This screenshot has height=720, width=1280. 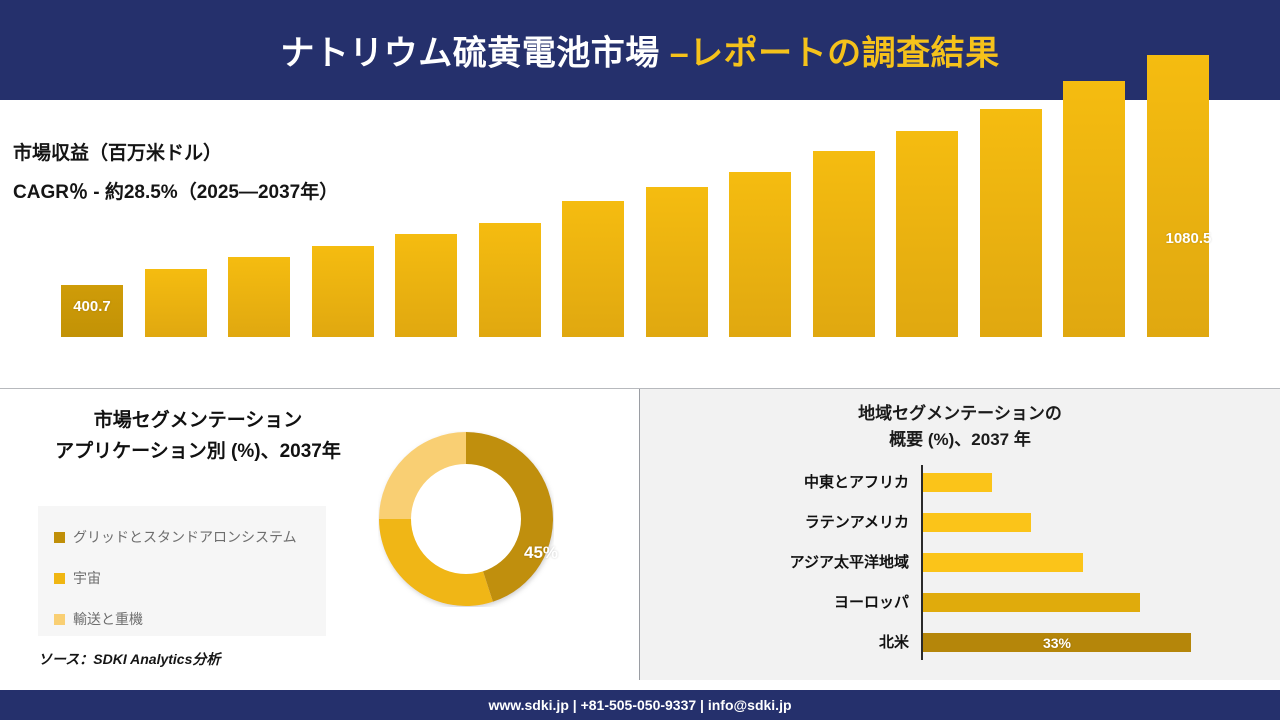 What do you see at coordinates (270, 356) in the screenshot?
I see `revenue-bar-group: 2026年` at bounding box center [270, 356].